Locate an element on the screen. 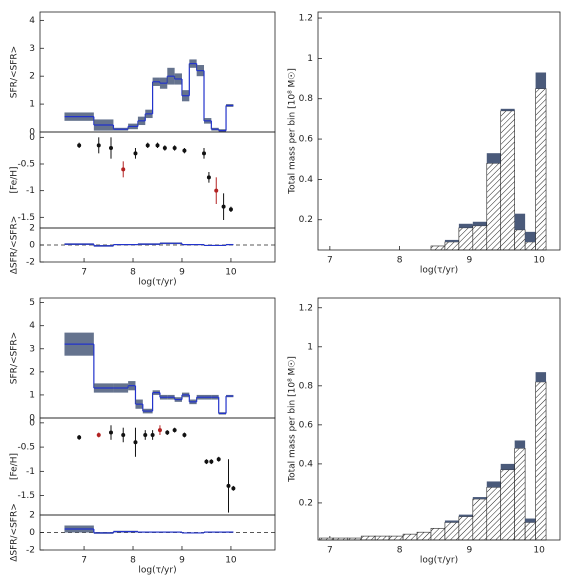  y-tick-label: -2 is located at coordinates (30, 263).